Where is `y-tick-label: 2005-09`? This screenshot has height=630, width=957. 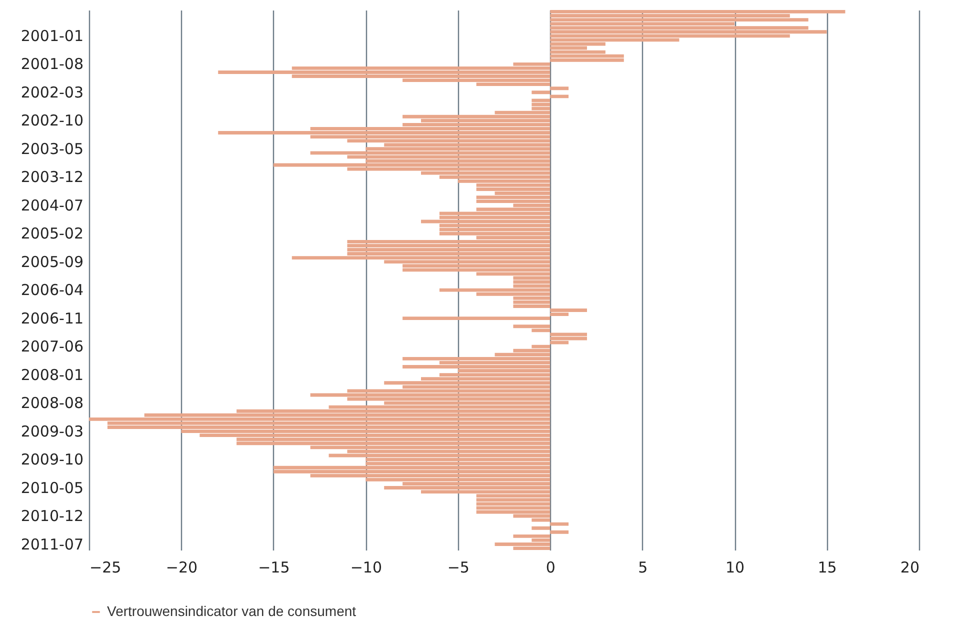
y-tick-label: 2005-09 is located at coordinates (52, 261).